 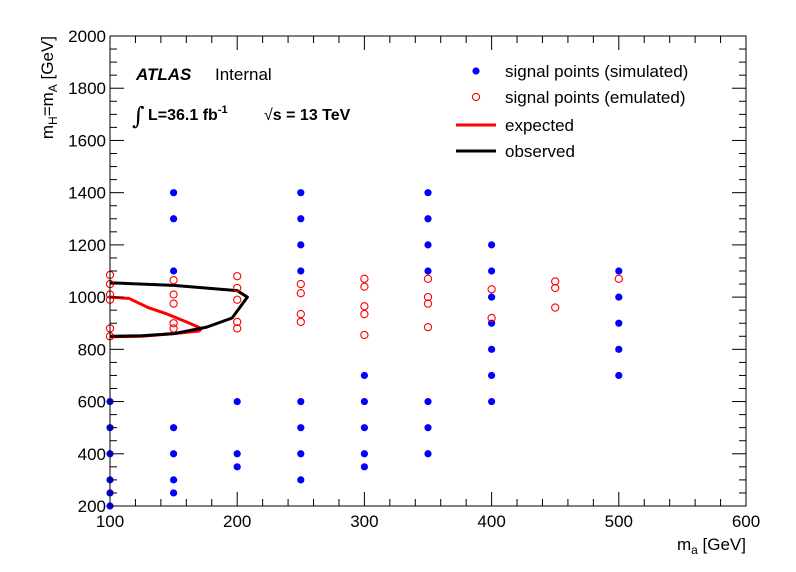 What do you see at coordinates (491, 521) in the screenshot?
I see `x-tick-label: 400` at bounding box center [491, 521].